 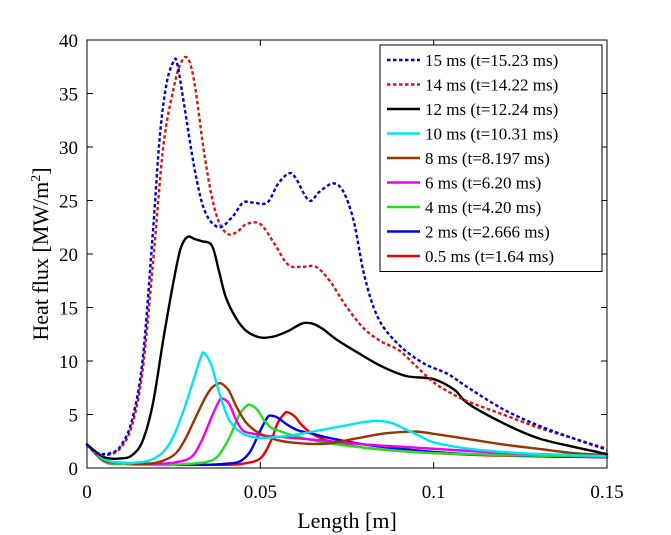 I want to click on legend-entry-label: 15 ms (t=15.23 ms), so click(x=491, y=60).